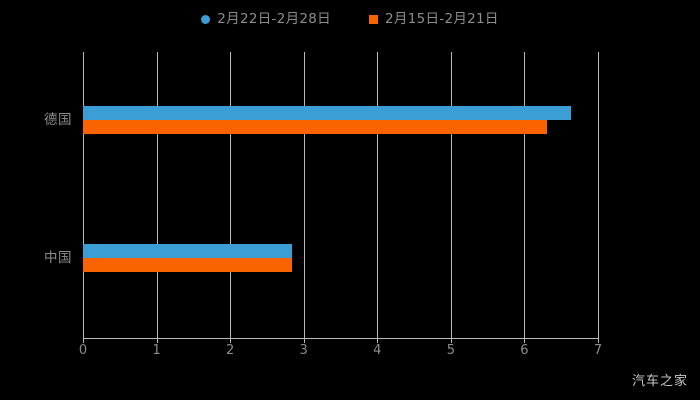 This screenshot has height=400, width=700. I want to click on category-label-china: 中国, so click(58, 258).